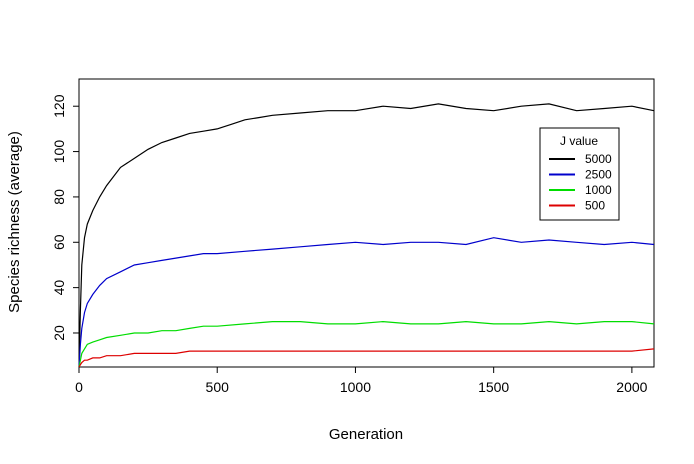 This screenshot has width=694, height=464. Describe the element at coordinates (595, 206) in the screenshot. I see `legend-label-500: 500` at that location.